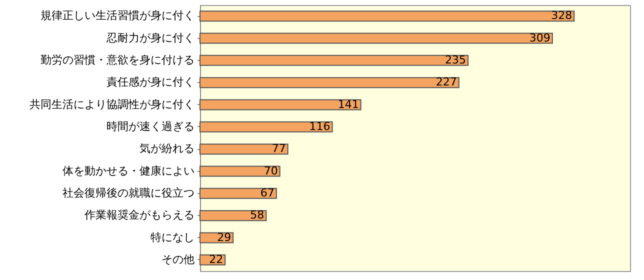  Describe the element at coordinates (128, 193) in the screenshot. I see `y-tick-label: 社会復帰後の就職に役立つ` at that location.